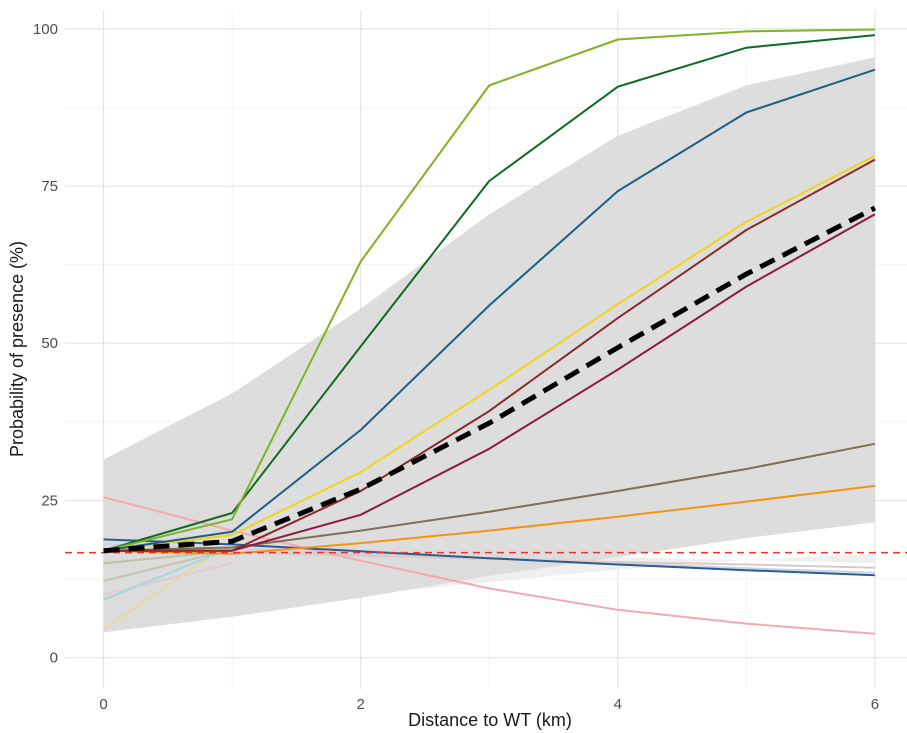 This screenshot has height=733, width=907. What do you see at coordinates (490, 720) in the screenshot?
I see `x-axis-title: Distance to WT (km)` at bounding box center [490, 720].